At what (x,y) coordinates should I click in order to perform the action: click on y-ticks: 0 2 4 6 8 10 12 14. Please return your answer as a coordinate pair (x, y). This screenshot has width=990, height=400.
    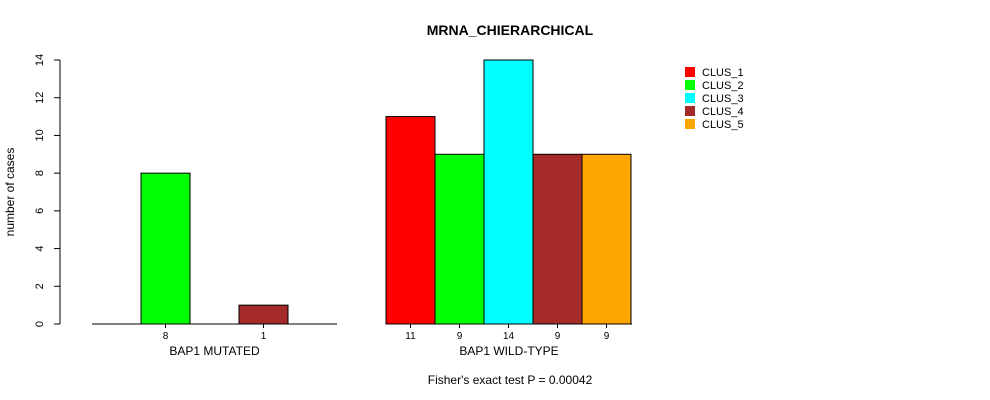
    Looking at the image, I should click on (47, 190).